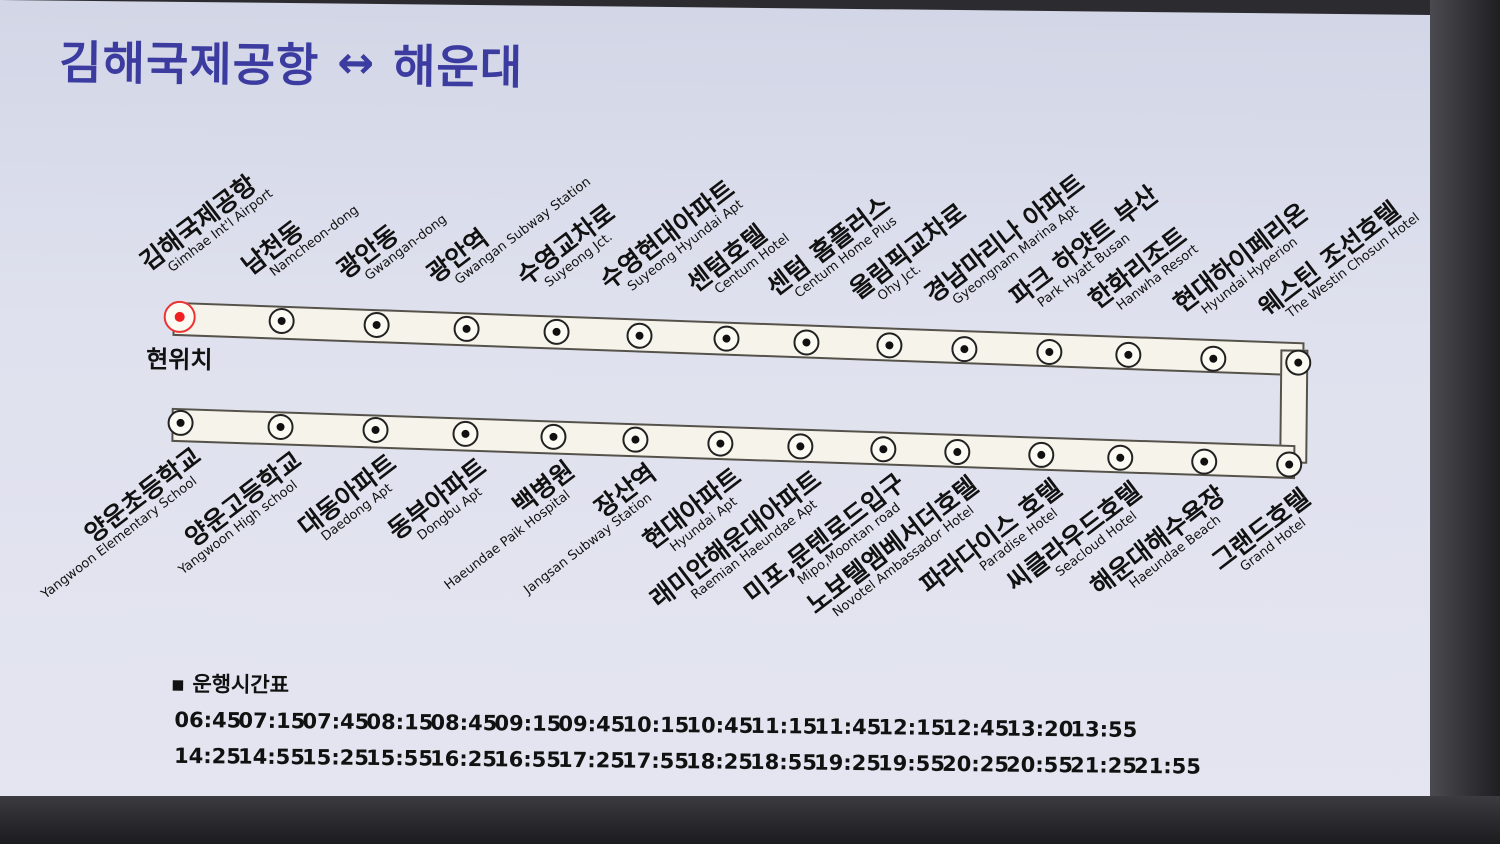 The image size is (1500, 844). I want to click on origin-title: 김해국제공항, so click(189, 64).